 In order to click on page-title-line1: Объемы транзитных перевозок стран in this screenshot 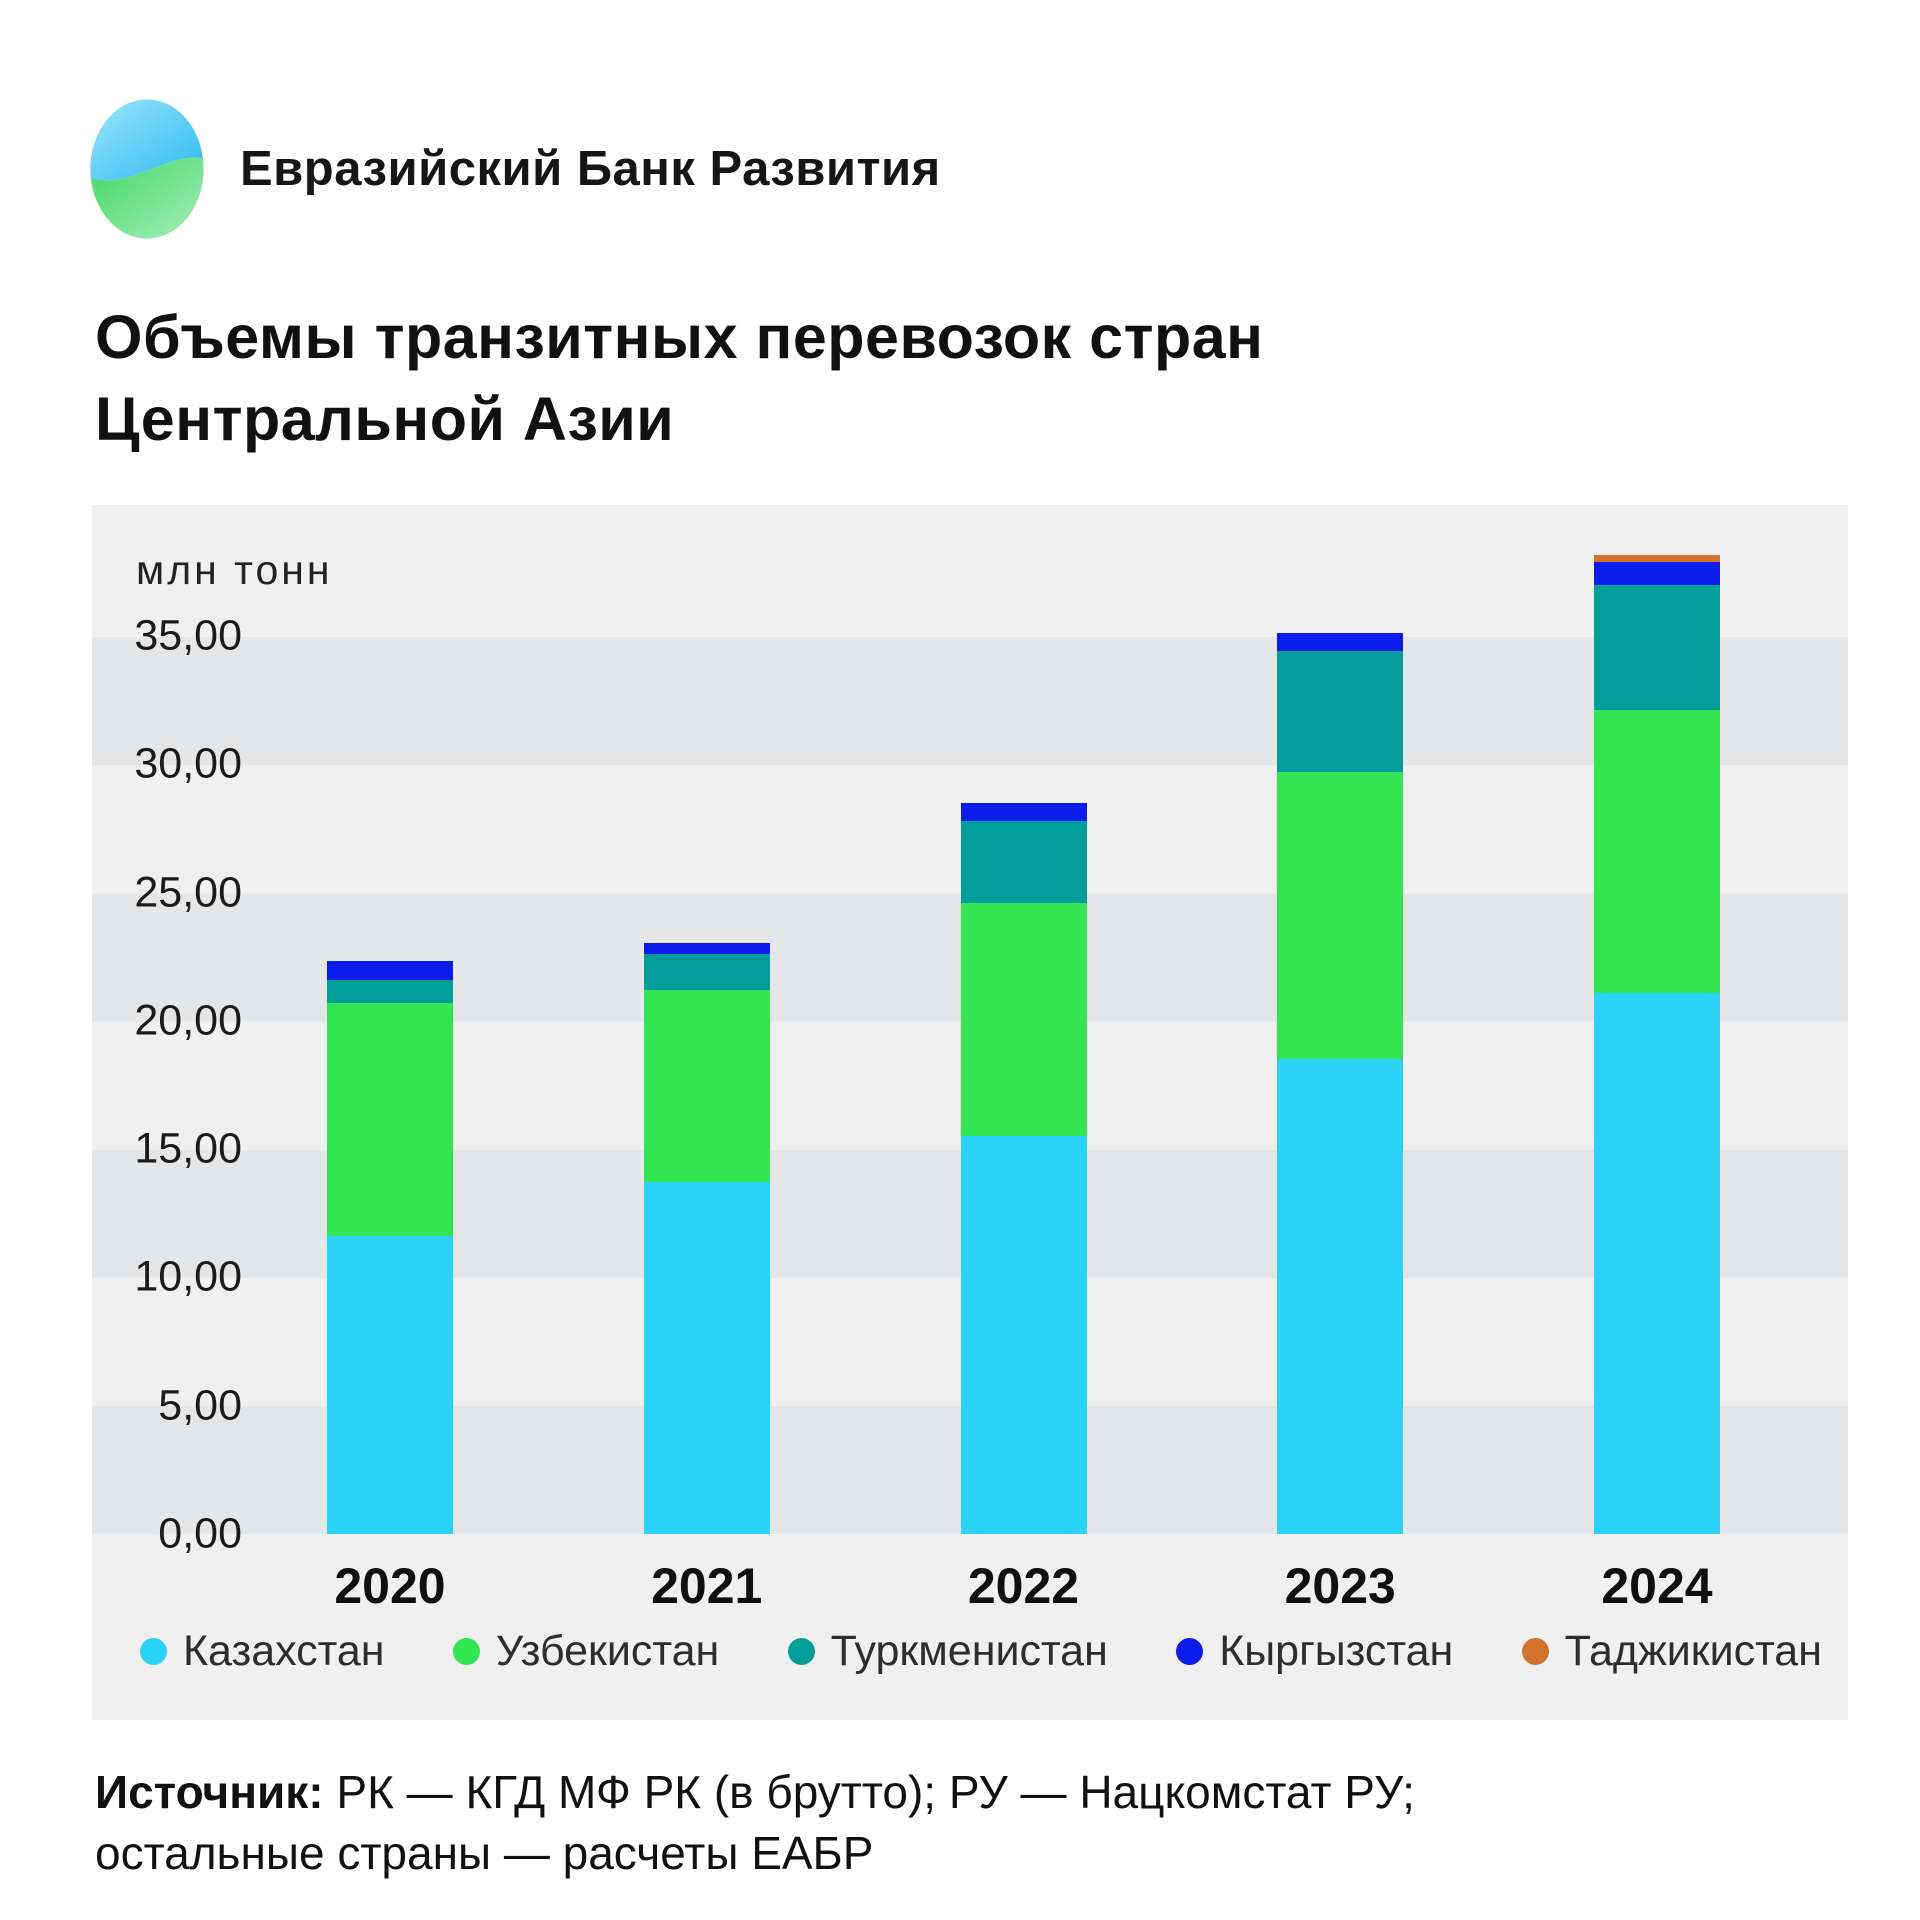, I will do `click(679, 337)`.